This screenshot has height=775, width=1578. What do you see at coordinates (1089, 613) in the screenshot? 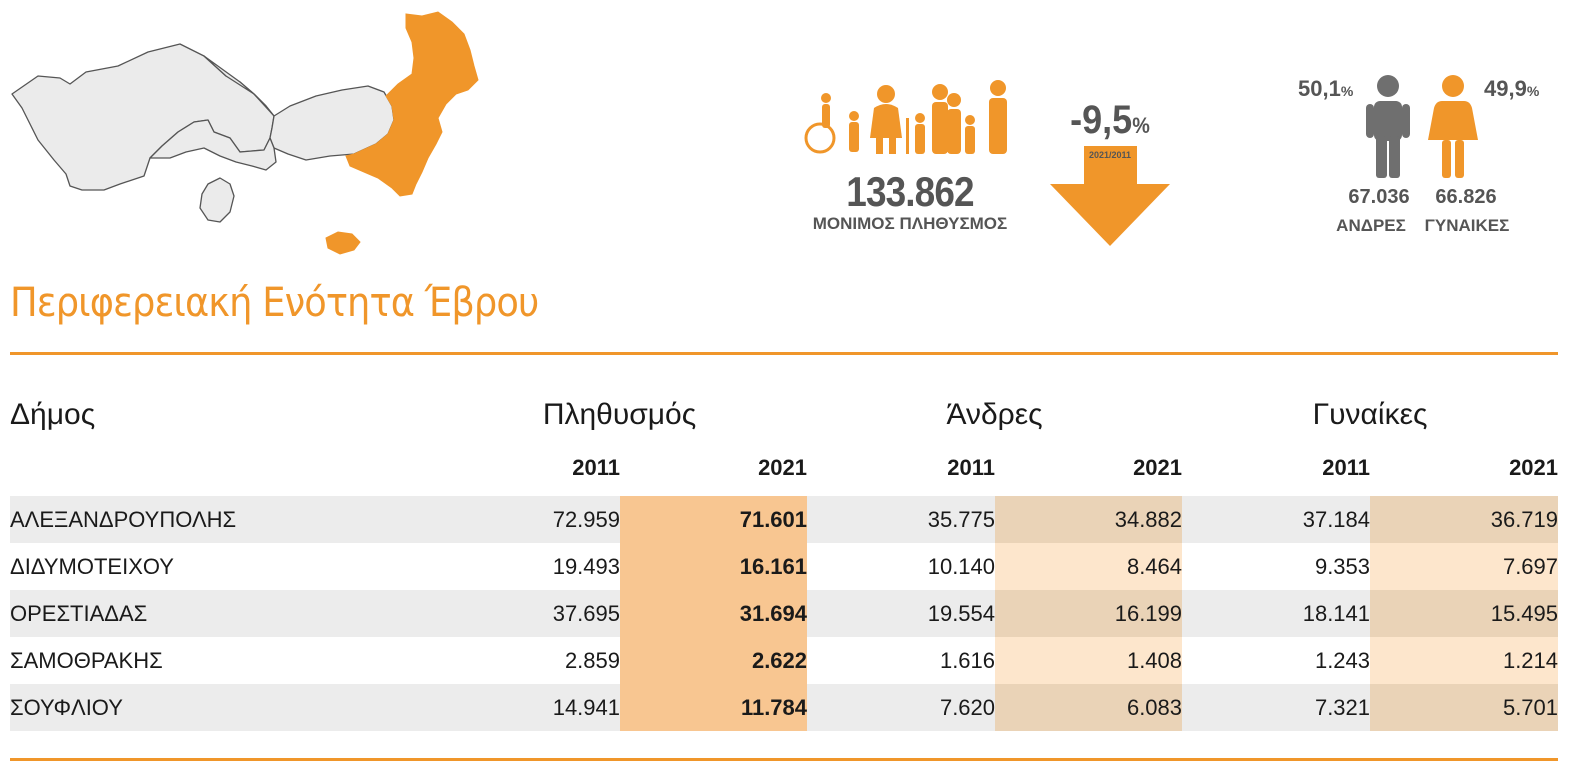
I see `men-2021: 16.199` at bounding box center [1089, 613].